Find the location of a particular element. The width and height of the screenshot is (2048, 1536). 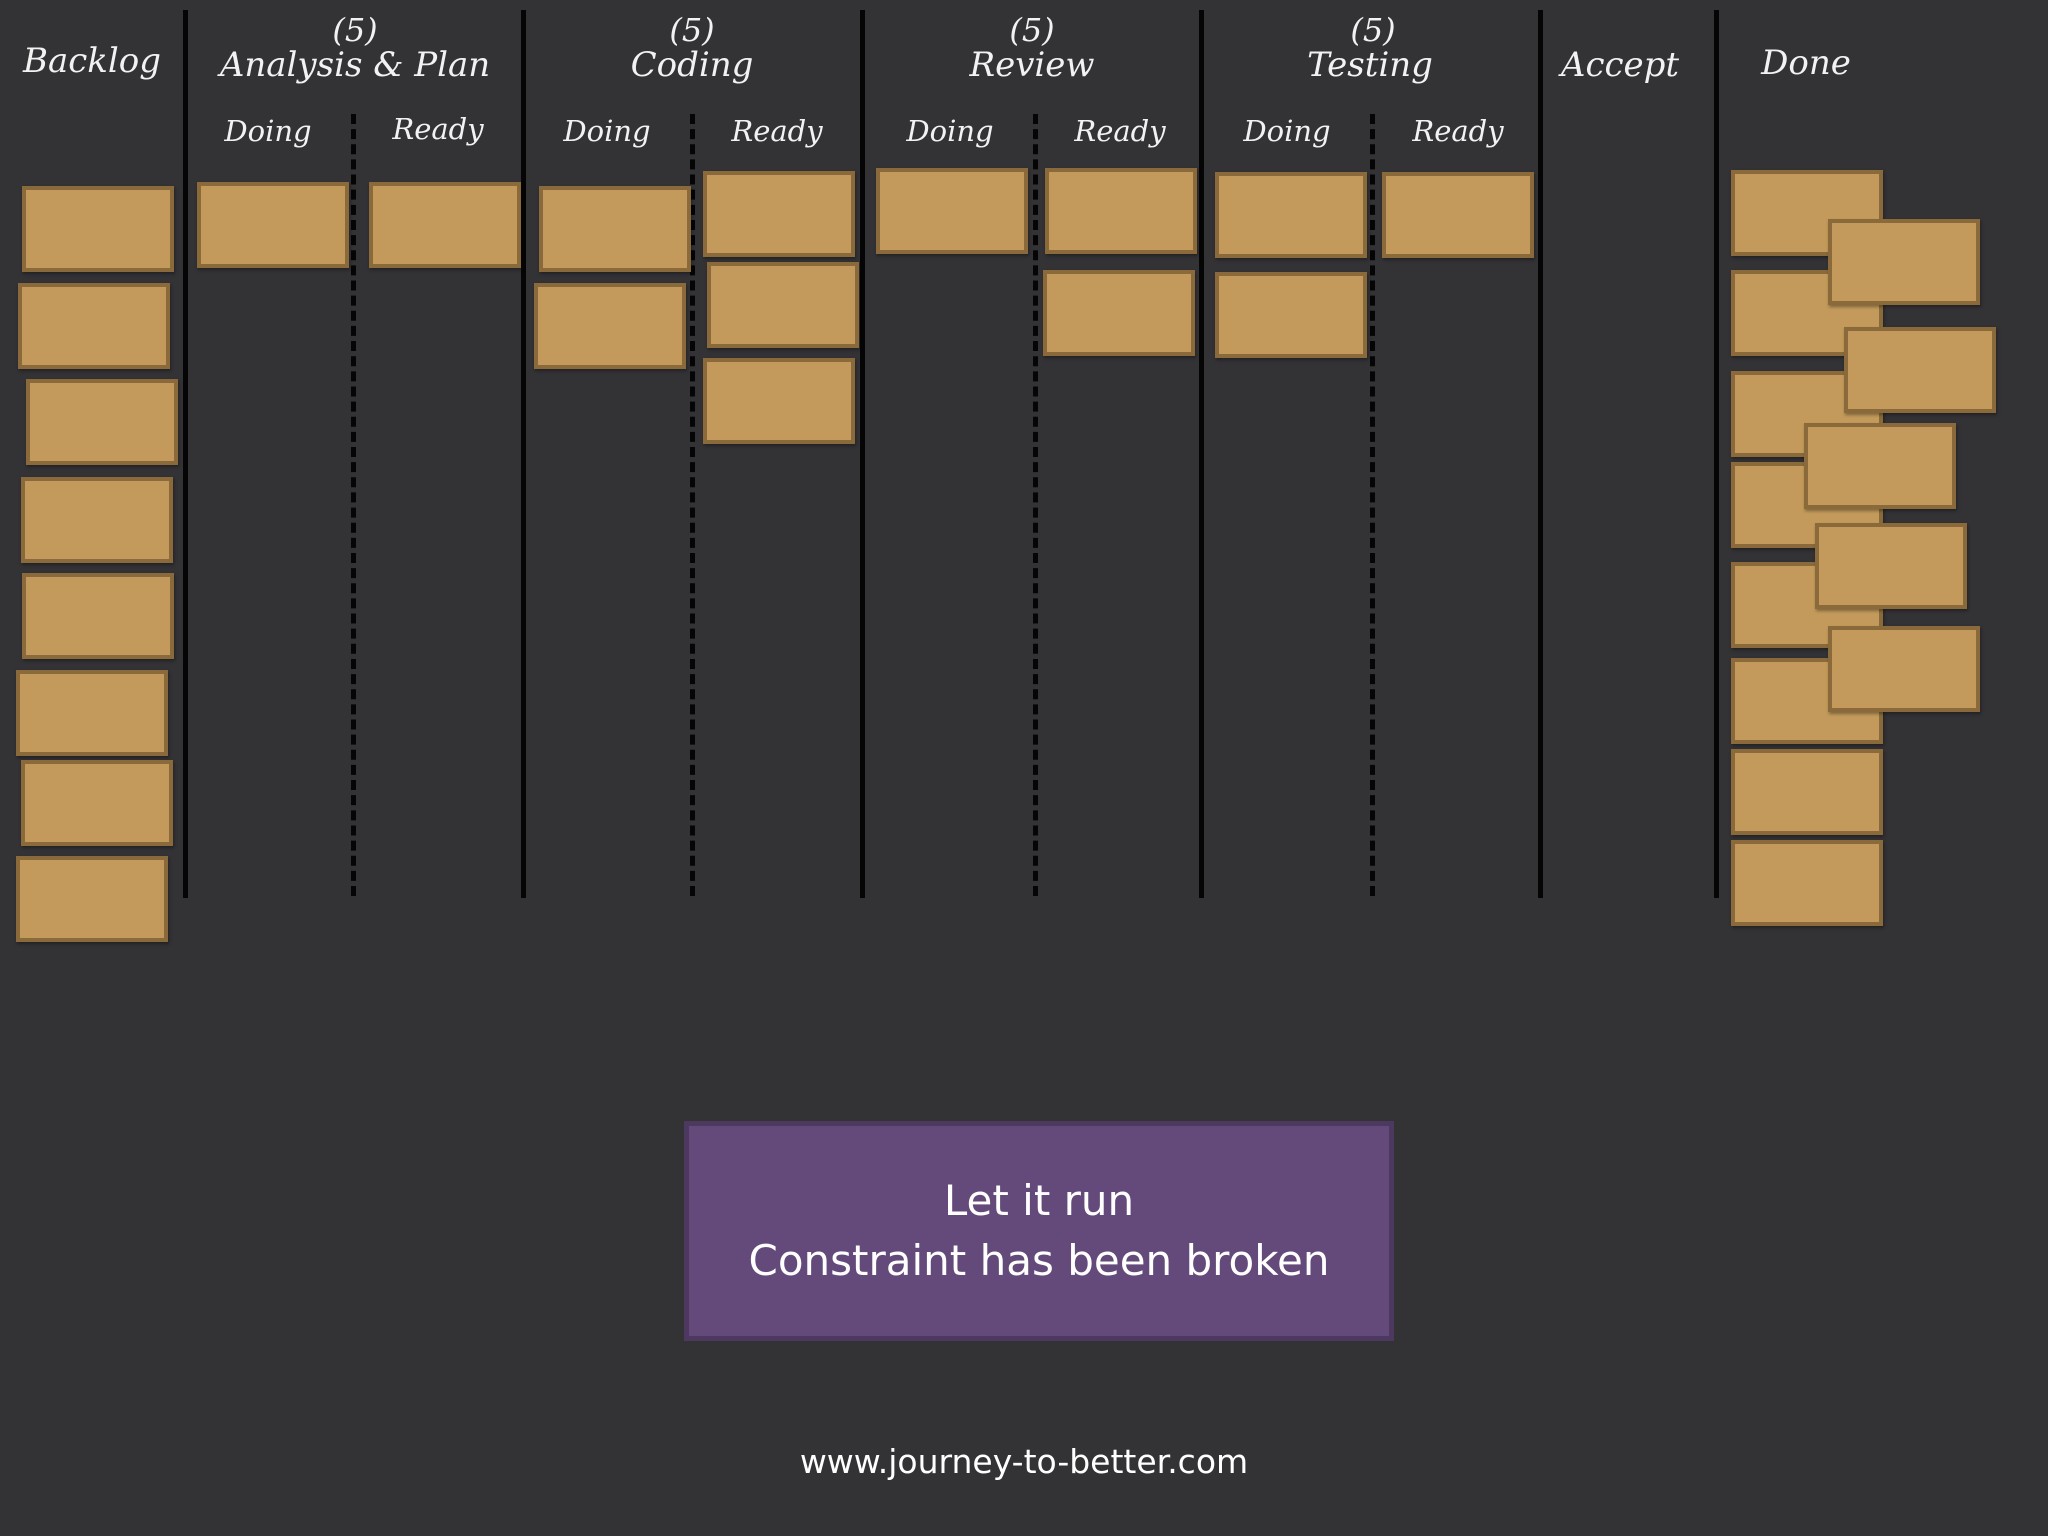

wip-limit-testing: (5) is located at coordinates (1373, 30).